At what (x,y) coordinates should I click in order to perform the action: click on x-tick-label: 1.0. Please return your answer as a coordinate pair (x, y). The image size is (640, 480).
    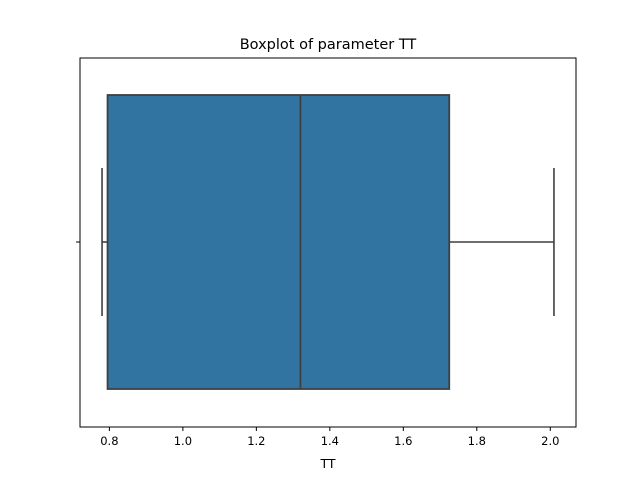
    Looking at the image, I should click on (183, 441).